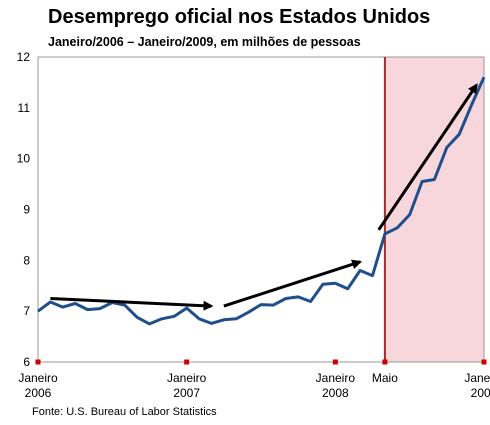 This screenshot has width=490, height=425. Describe the element at coordinates (239, 17) in the screenshot. I see `chart-title: Desemprego oficial nos Estados Unidos` at that location.